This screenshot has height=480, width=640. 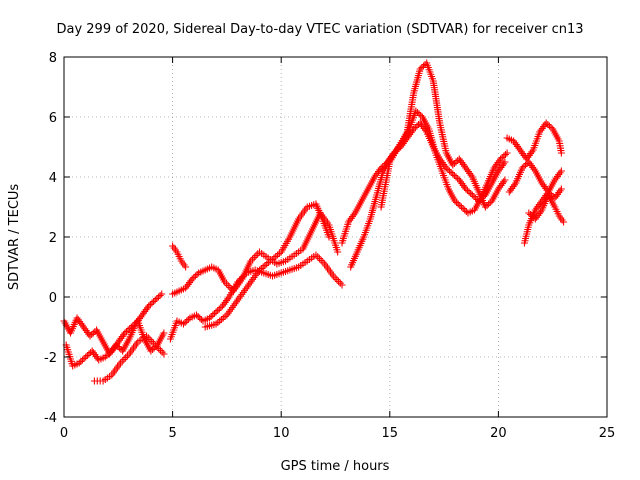 What do you see at coordinates (498, 433) in the screenshot?
I see `x-tick-label: 20` at bounding box center [498, 433].